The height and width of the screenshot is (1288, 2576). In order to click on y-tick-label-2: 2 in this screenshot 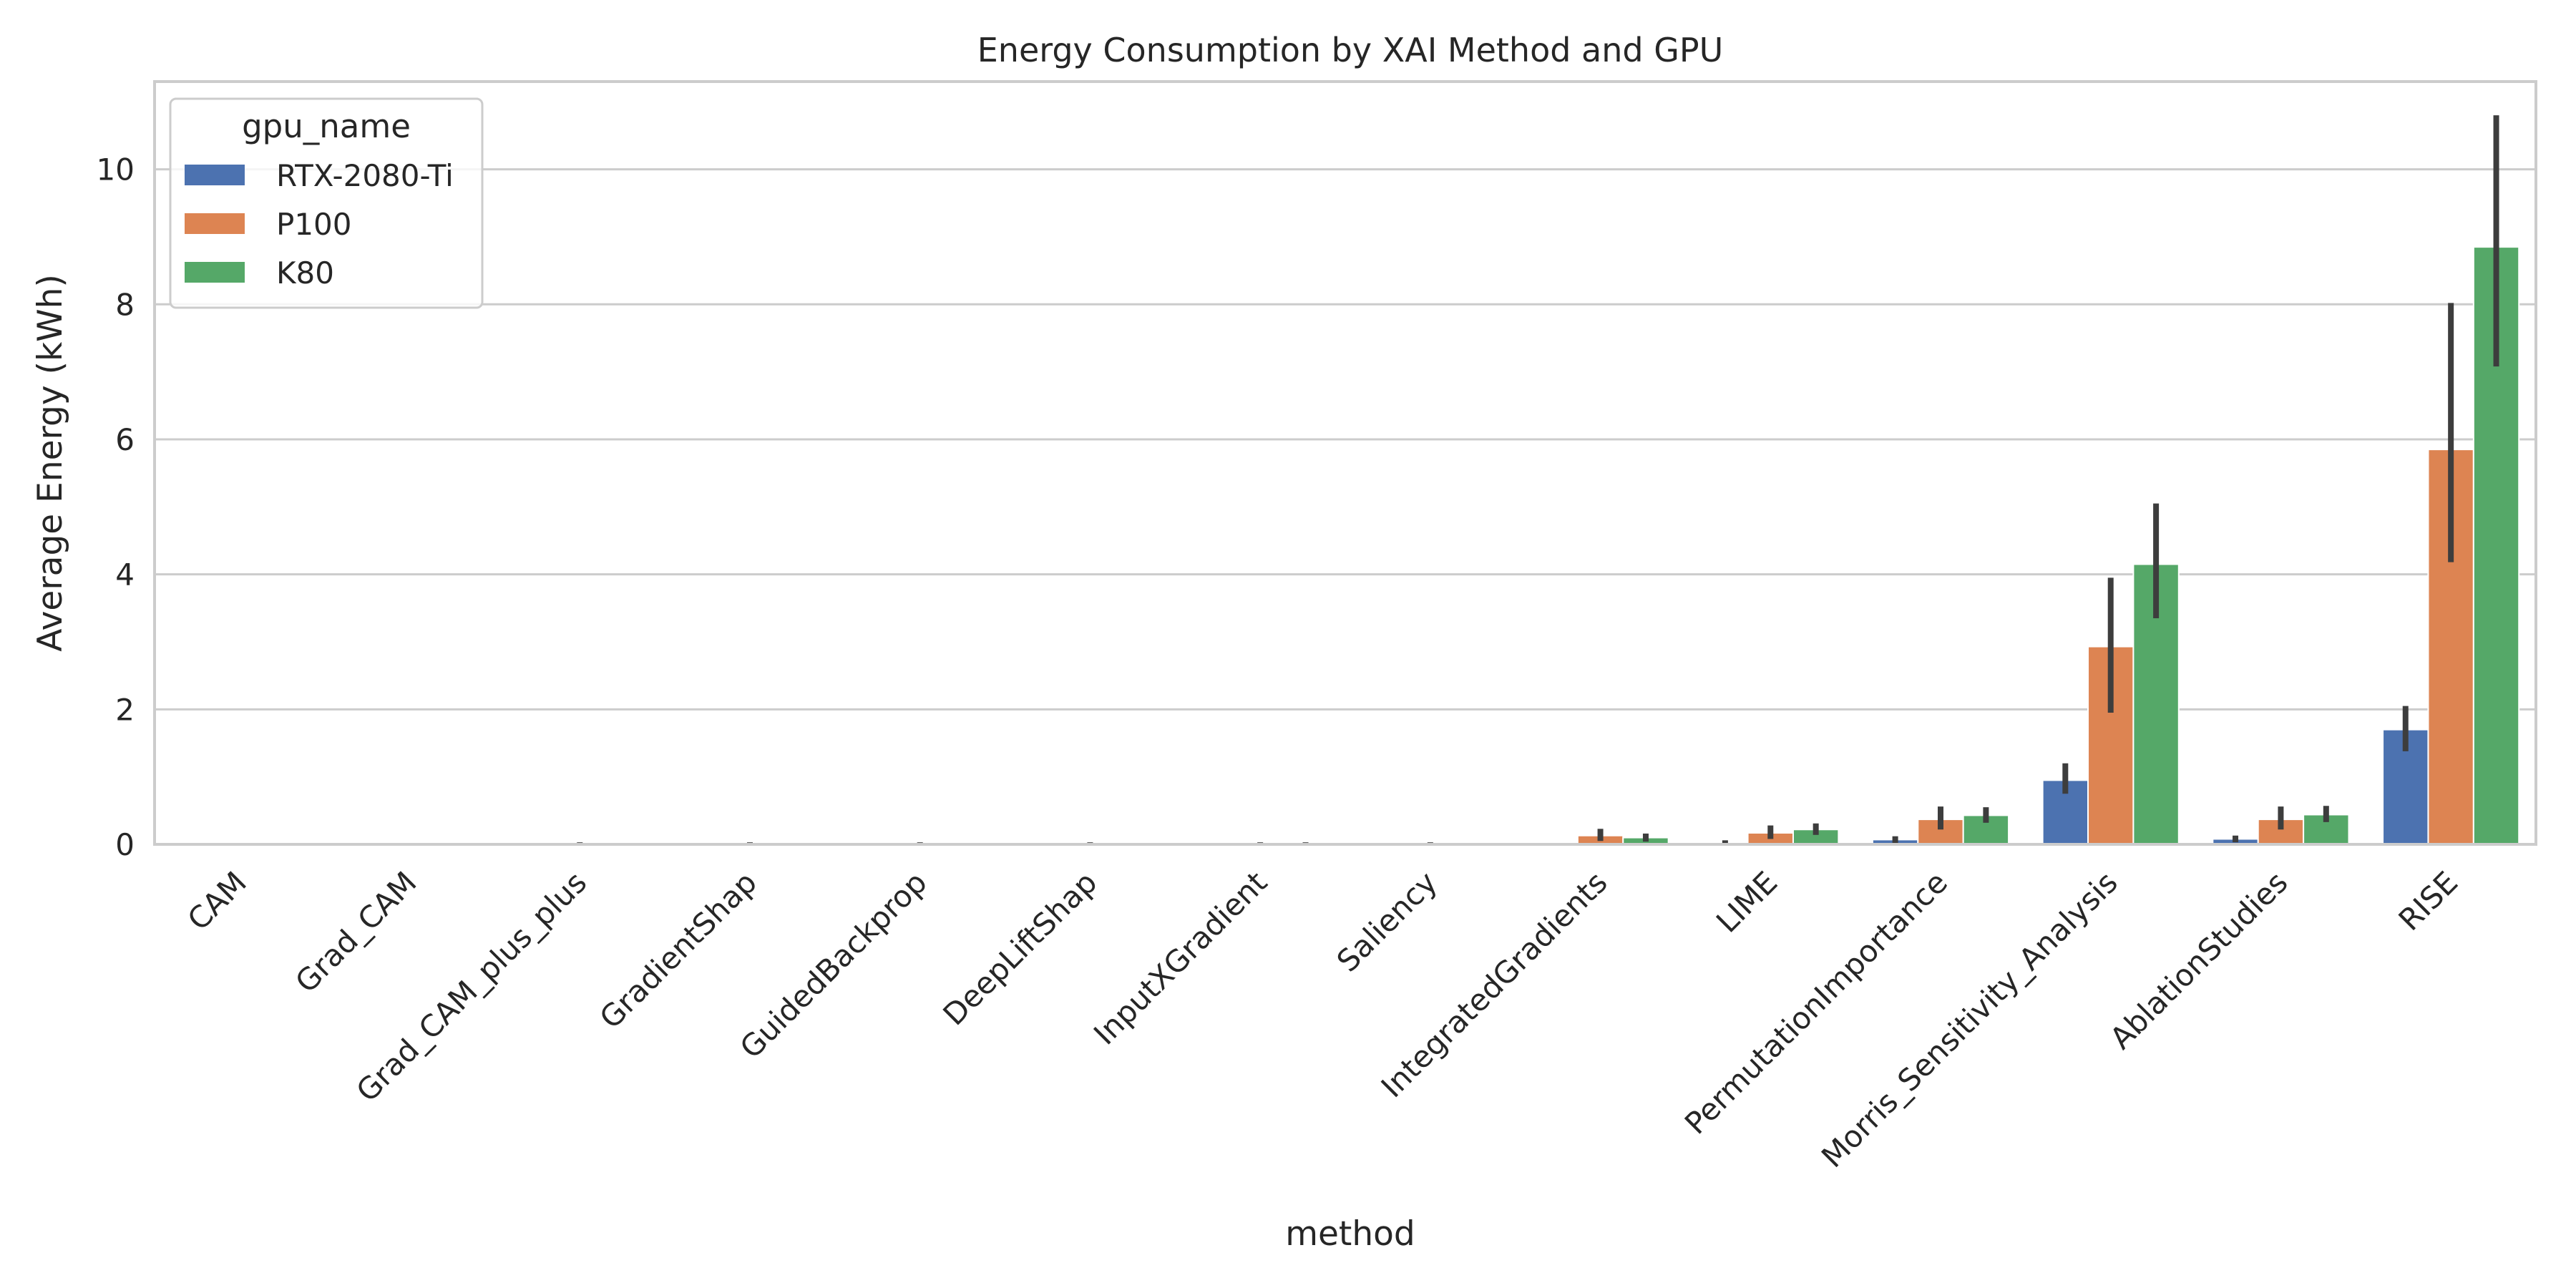, I will do `click(125, 709)`.